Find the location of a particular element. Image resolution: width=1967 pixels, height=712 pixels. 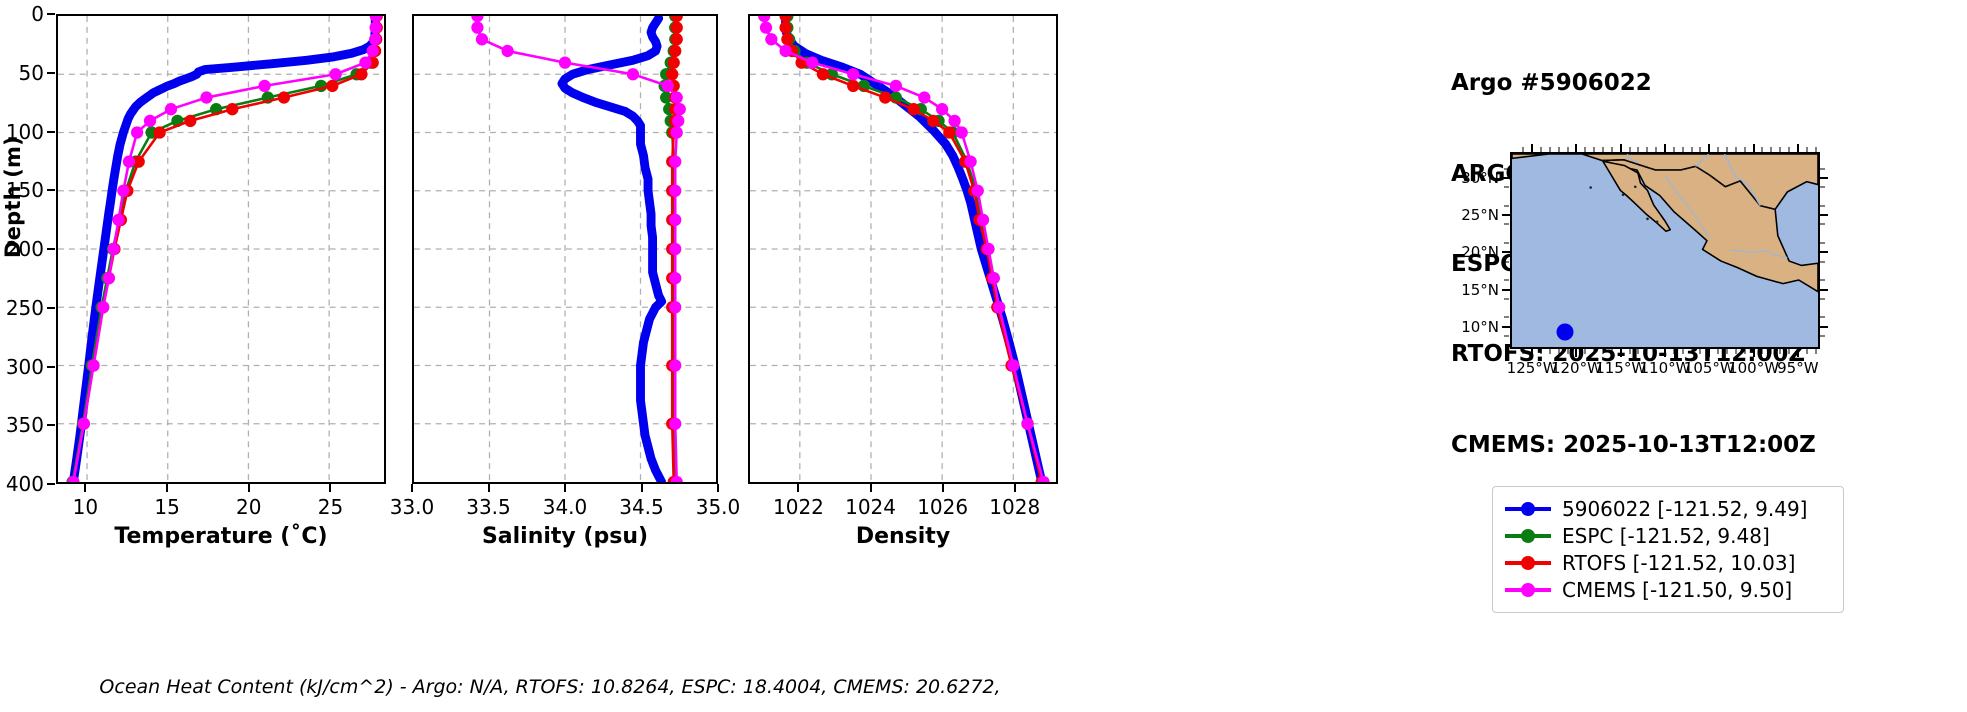

legend-label-rtofs: RTOFS [-121.52, 10.03] is located at coordinates (1679, 562).